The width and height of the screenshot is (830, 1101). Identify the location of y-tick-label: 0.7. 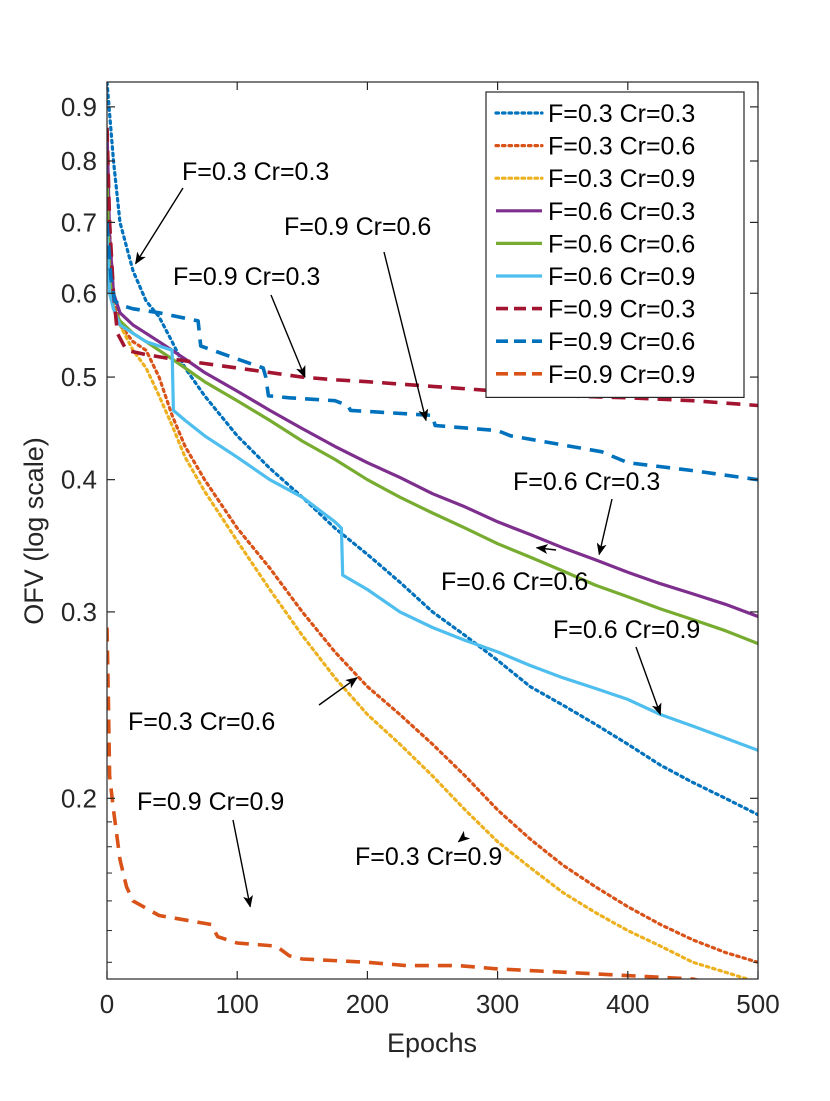
(79, 222).